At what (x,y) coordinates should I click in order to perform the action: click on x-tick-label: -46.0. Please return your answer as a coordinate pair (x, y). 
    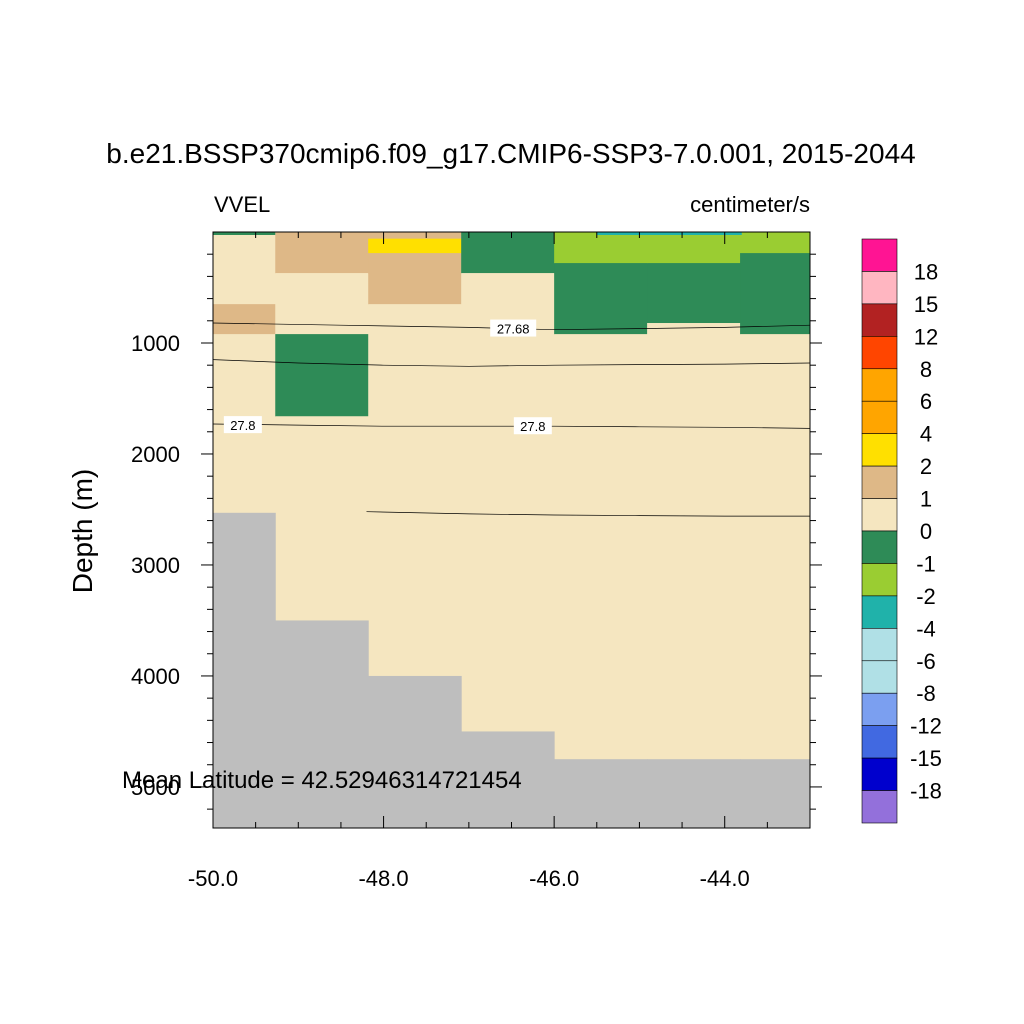
    Looking at the image, I should click on (554, 878).